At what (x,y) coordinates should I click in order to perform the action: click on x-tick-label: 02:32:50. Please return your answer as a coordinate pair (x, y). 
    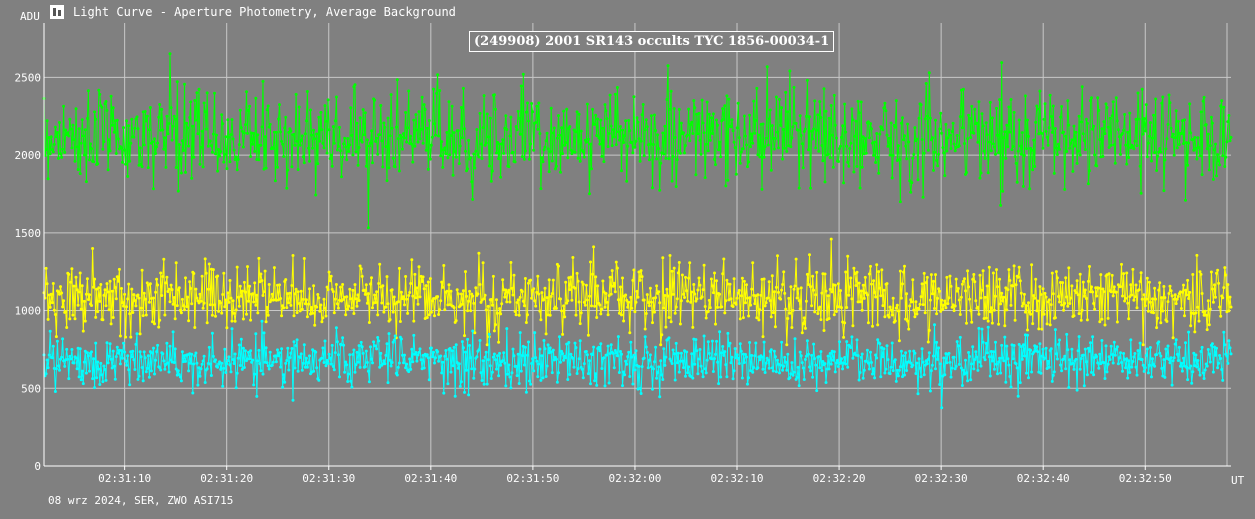
    Looking at the image, I should click on (1145, 478).